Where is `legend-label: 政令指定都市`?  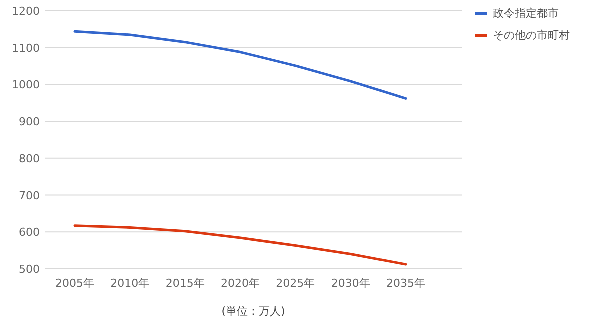 legend-label: 政令指定都市 is located at coordinates (526, 13).